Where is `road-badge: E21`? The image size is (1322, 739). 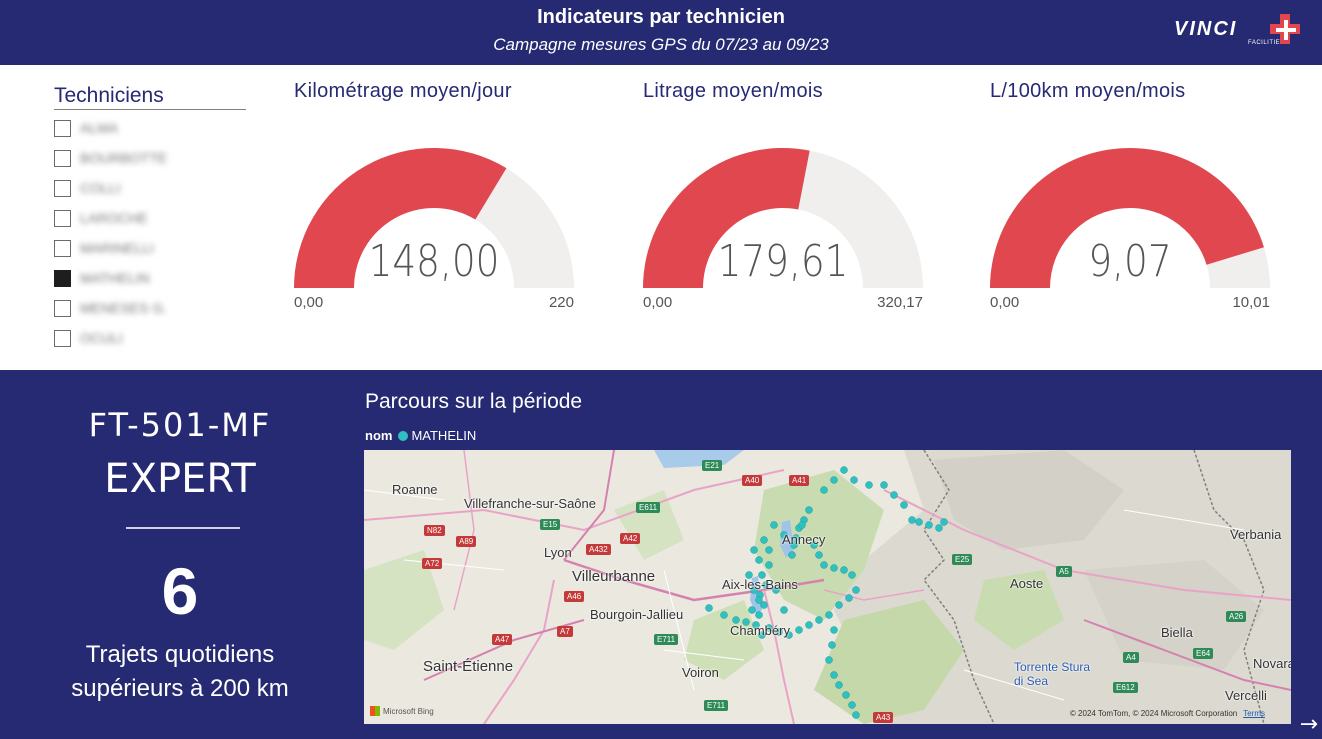
road-badge: E21 is located at coordinates (712, 465).